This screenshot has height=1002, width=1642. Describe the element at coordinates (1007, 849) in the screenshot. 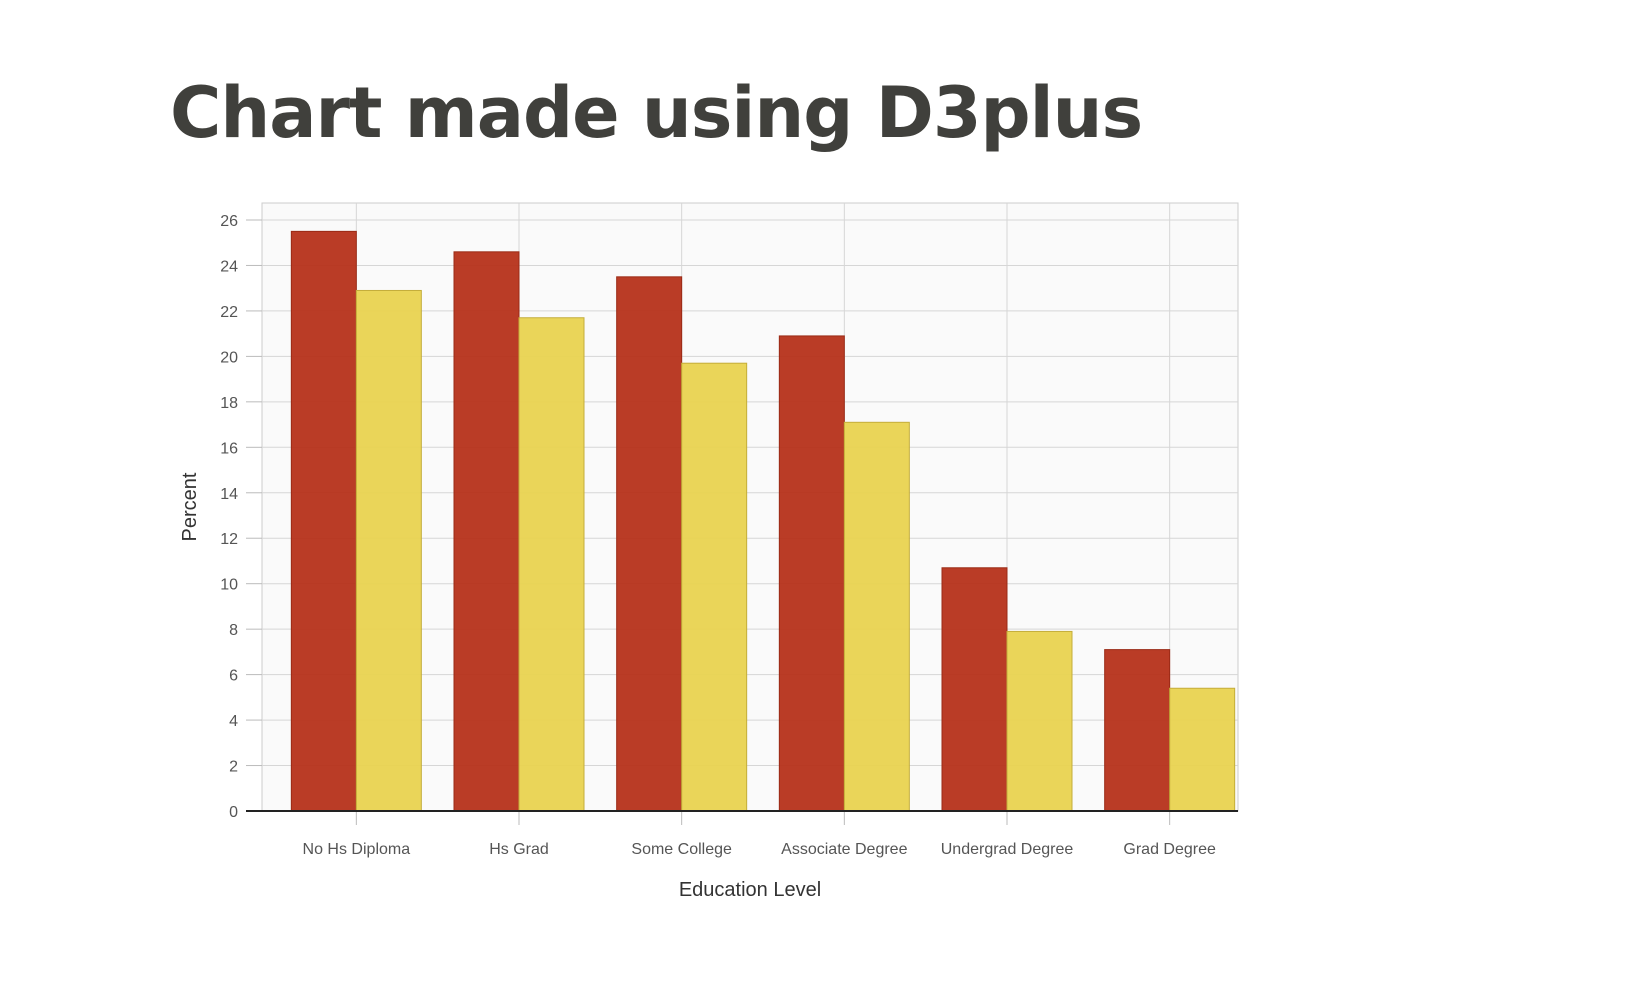

I see `x-tick-label: Undergrad Degree` at that location.